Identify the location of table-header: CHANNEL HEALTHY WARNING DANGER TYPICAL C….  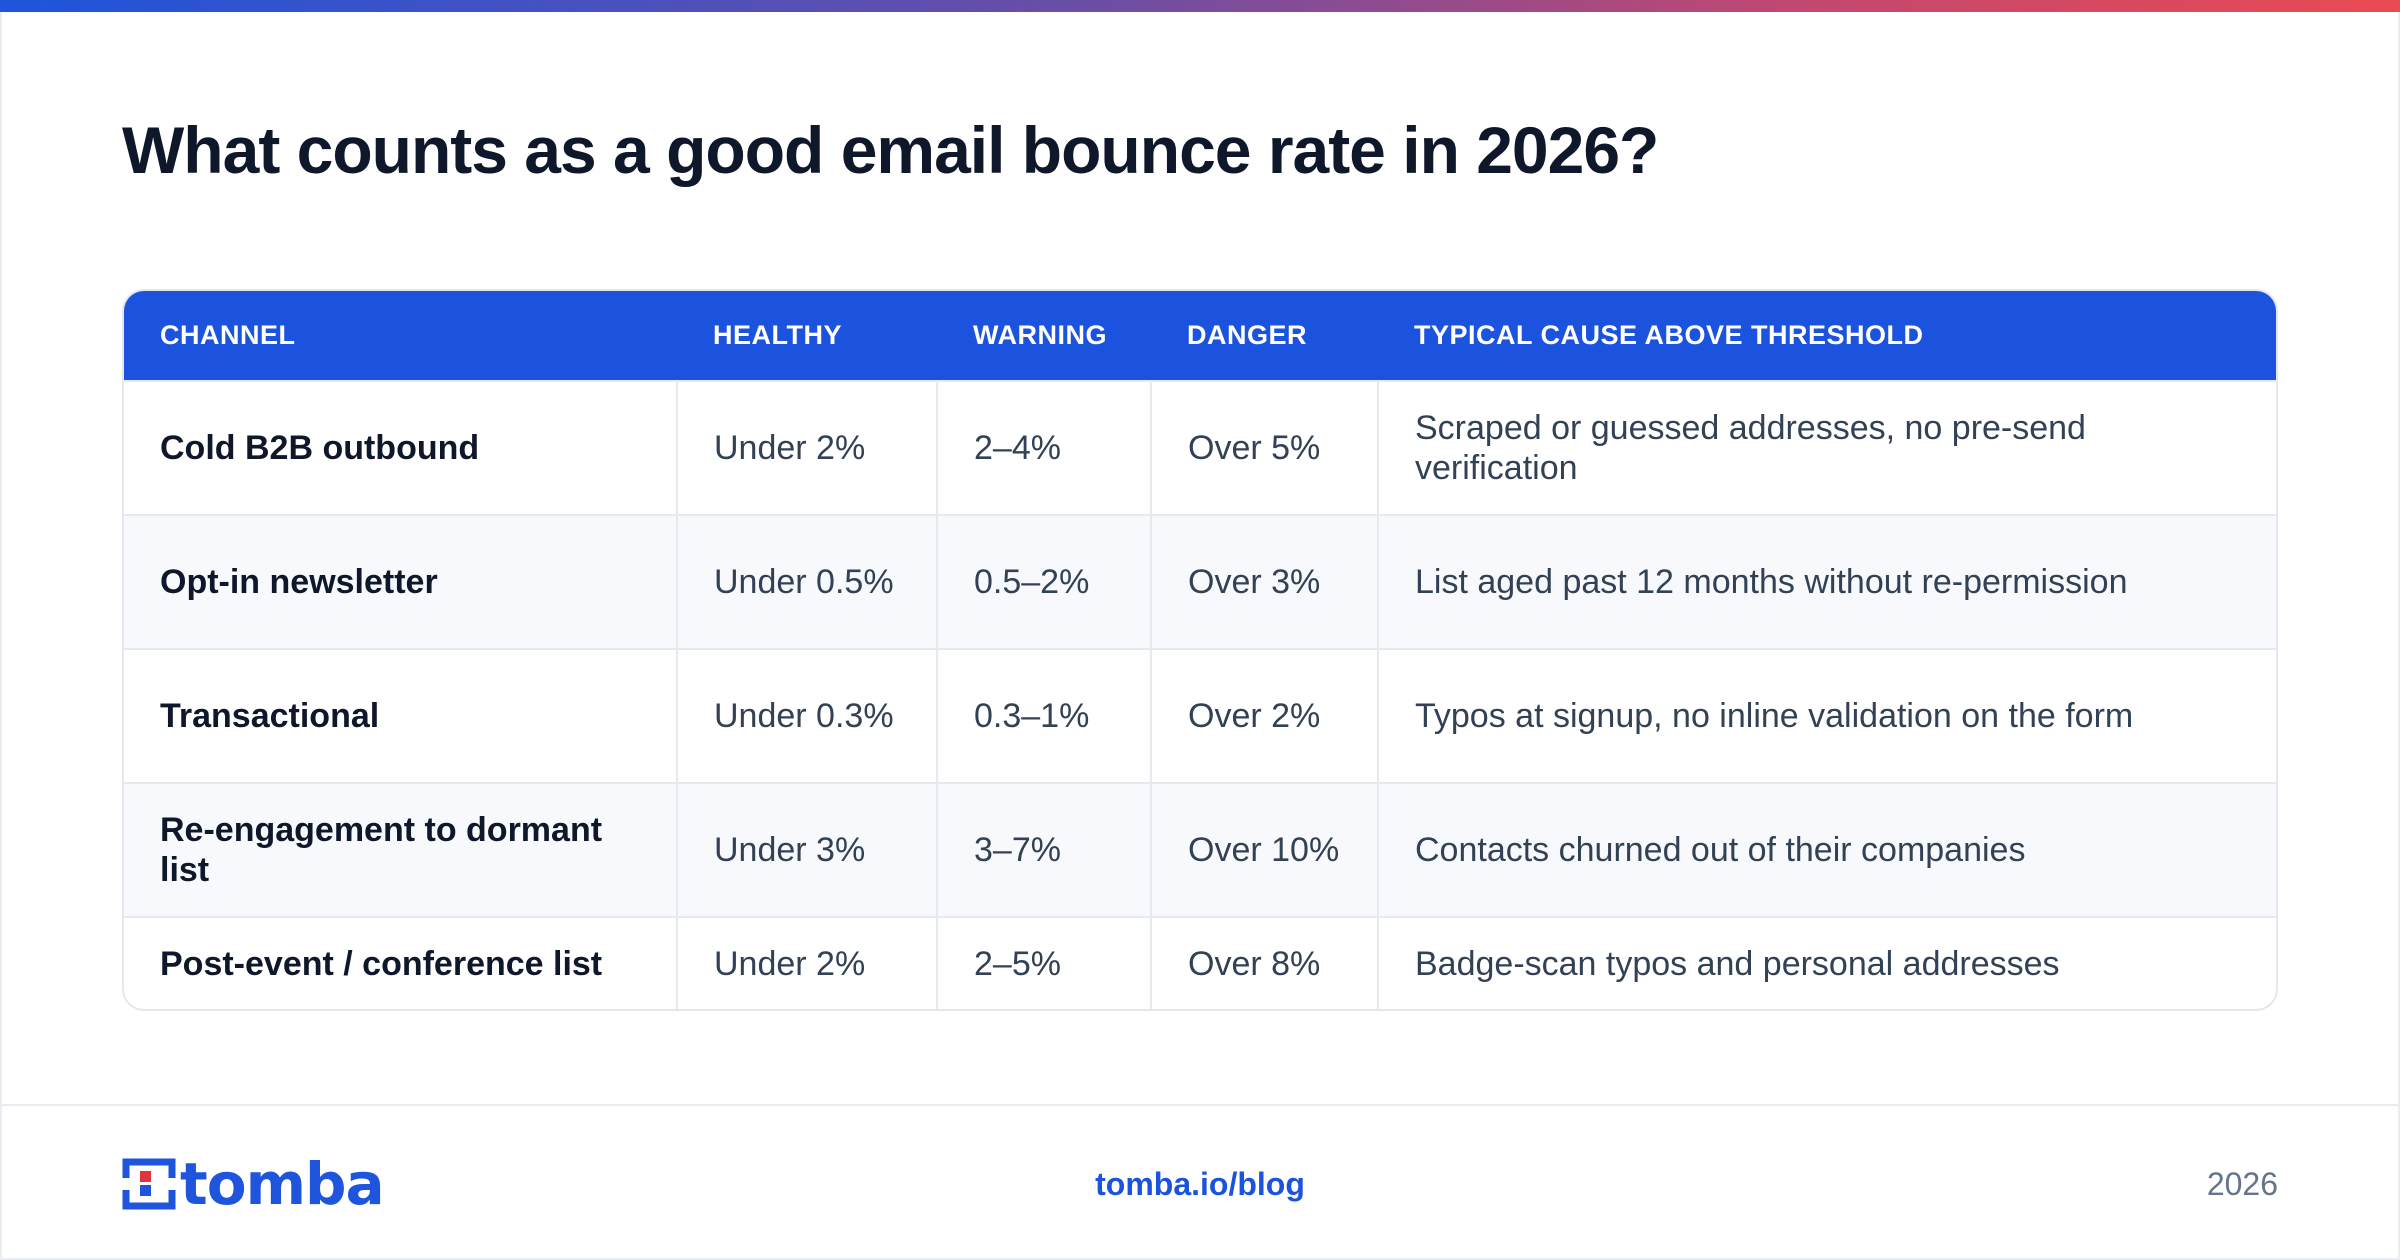
(1200, 336).